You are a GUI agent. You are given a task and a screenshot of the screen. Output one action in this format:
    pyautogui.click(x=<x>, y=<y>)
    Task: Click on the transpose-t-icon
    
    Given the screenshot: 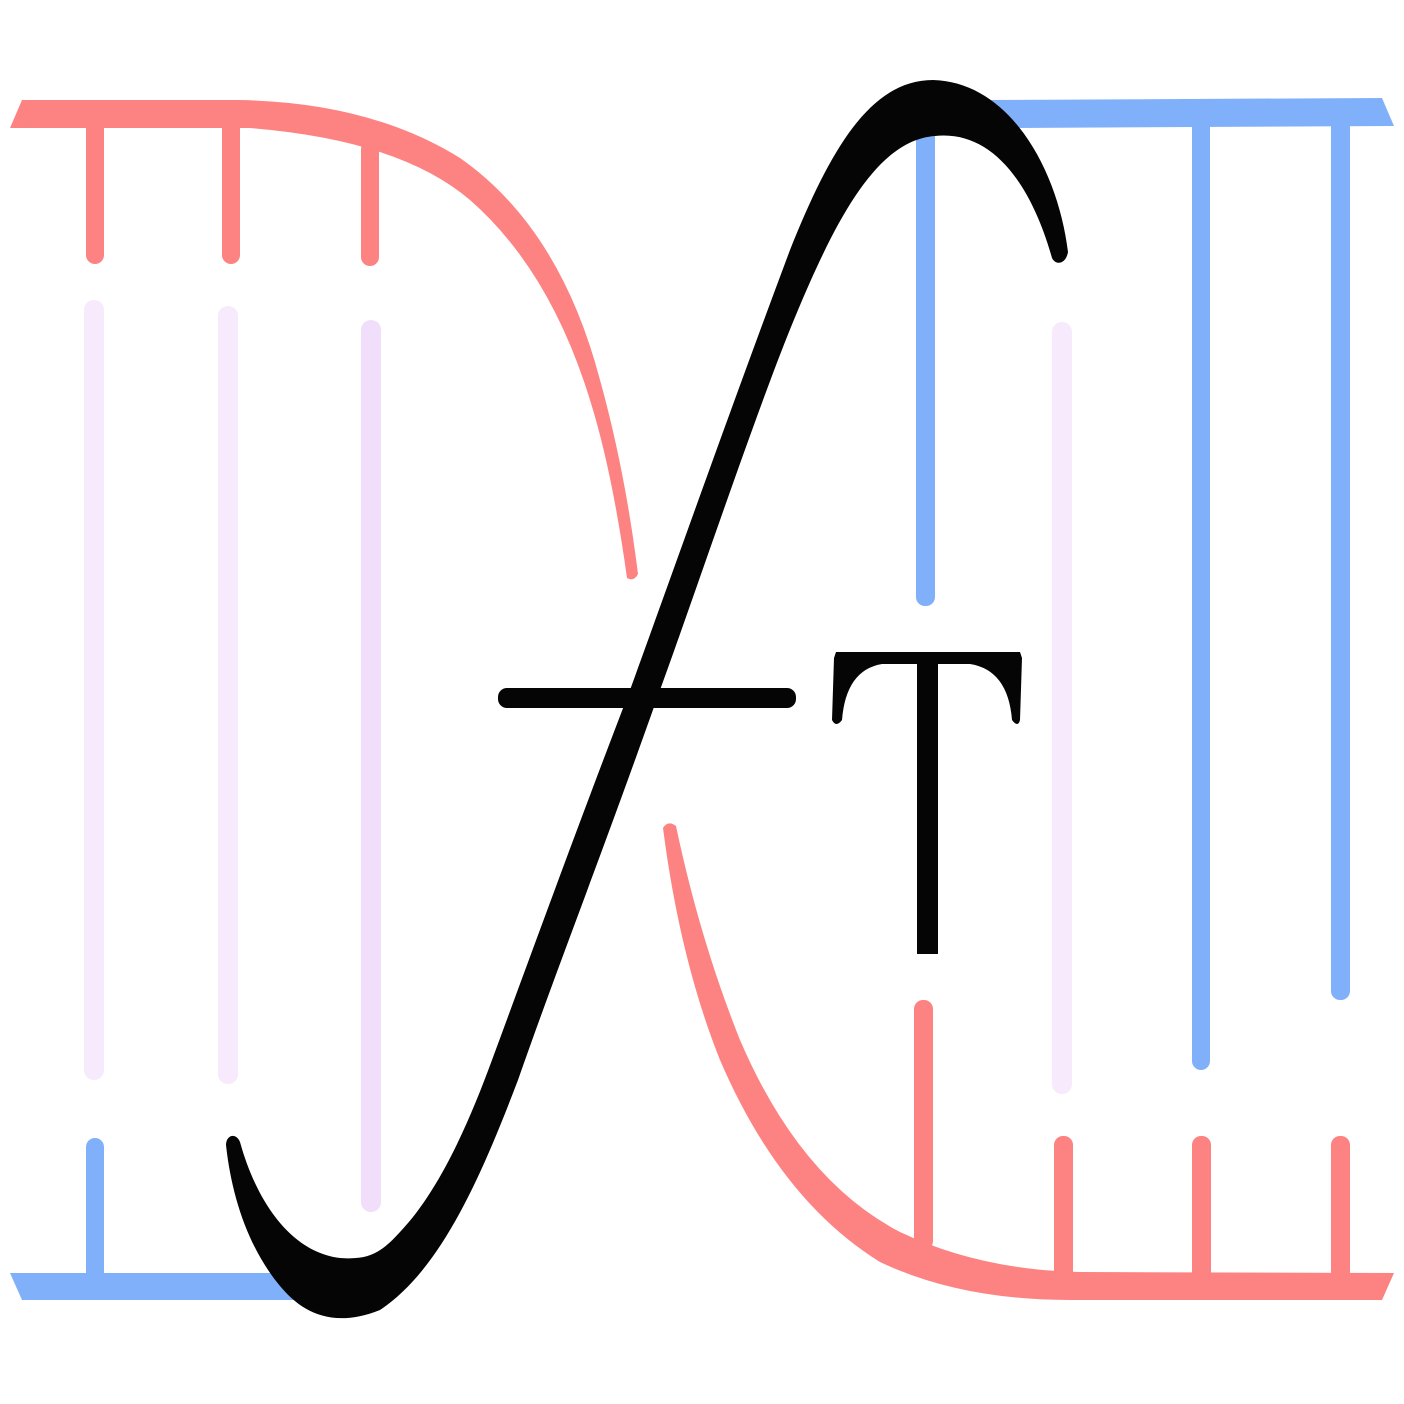 What is the action you would take?
    pyautogui.click(x=927, y=803)
    